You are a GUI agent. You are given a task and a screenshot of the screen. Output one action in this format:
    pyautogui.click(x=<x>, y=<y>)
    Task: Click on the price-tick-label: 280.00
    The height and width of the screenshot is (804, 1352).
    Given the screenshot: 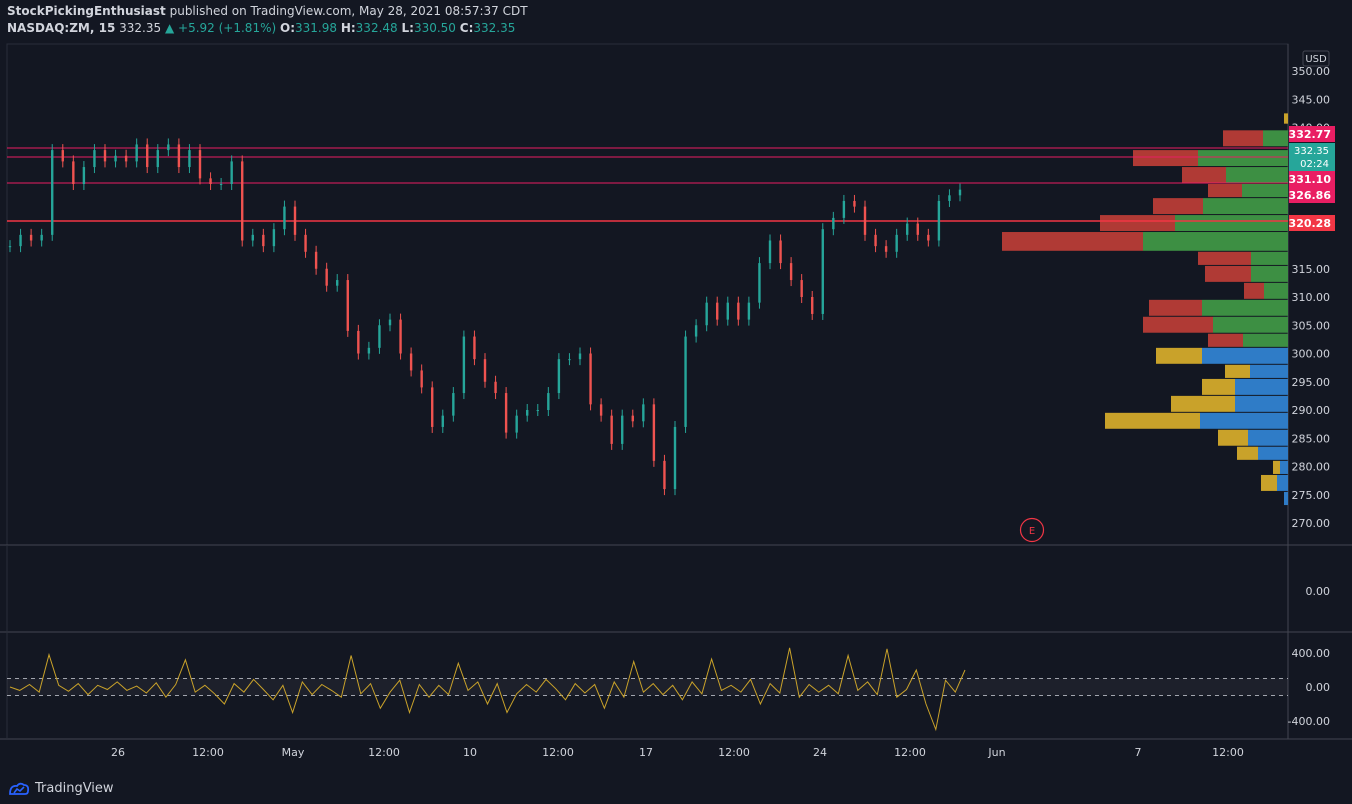 What is the action you would take?
    pyautogui.click(x=1311, y=467)
    